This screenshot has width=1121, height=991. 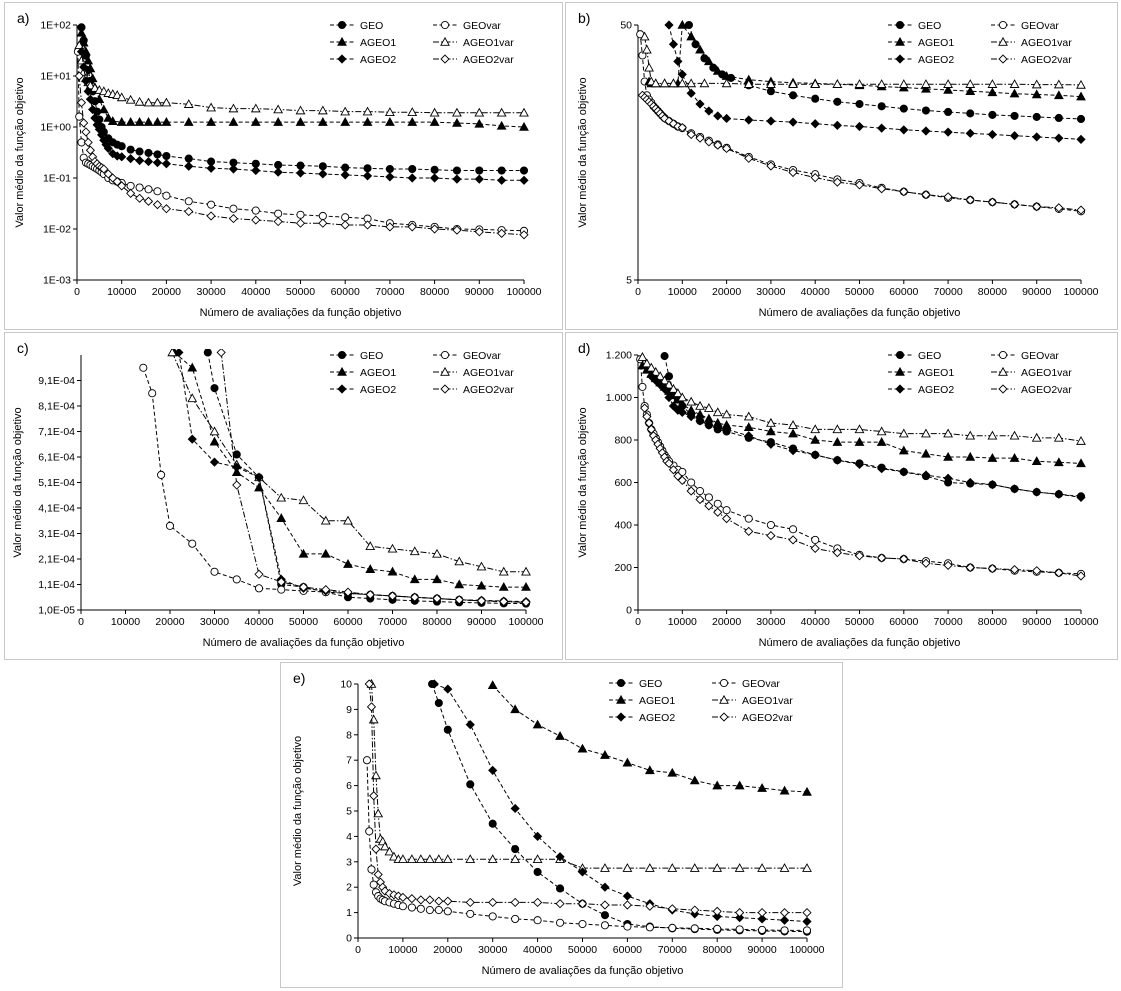 What do you see at coordinates (447, 950) in the screenshot?
I see `x-tick-label: 20000` at bounding box center [447, 950].